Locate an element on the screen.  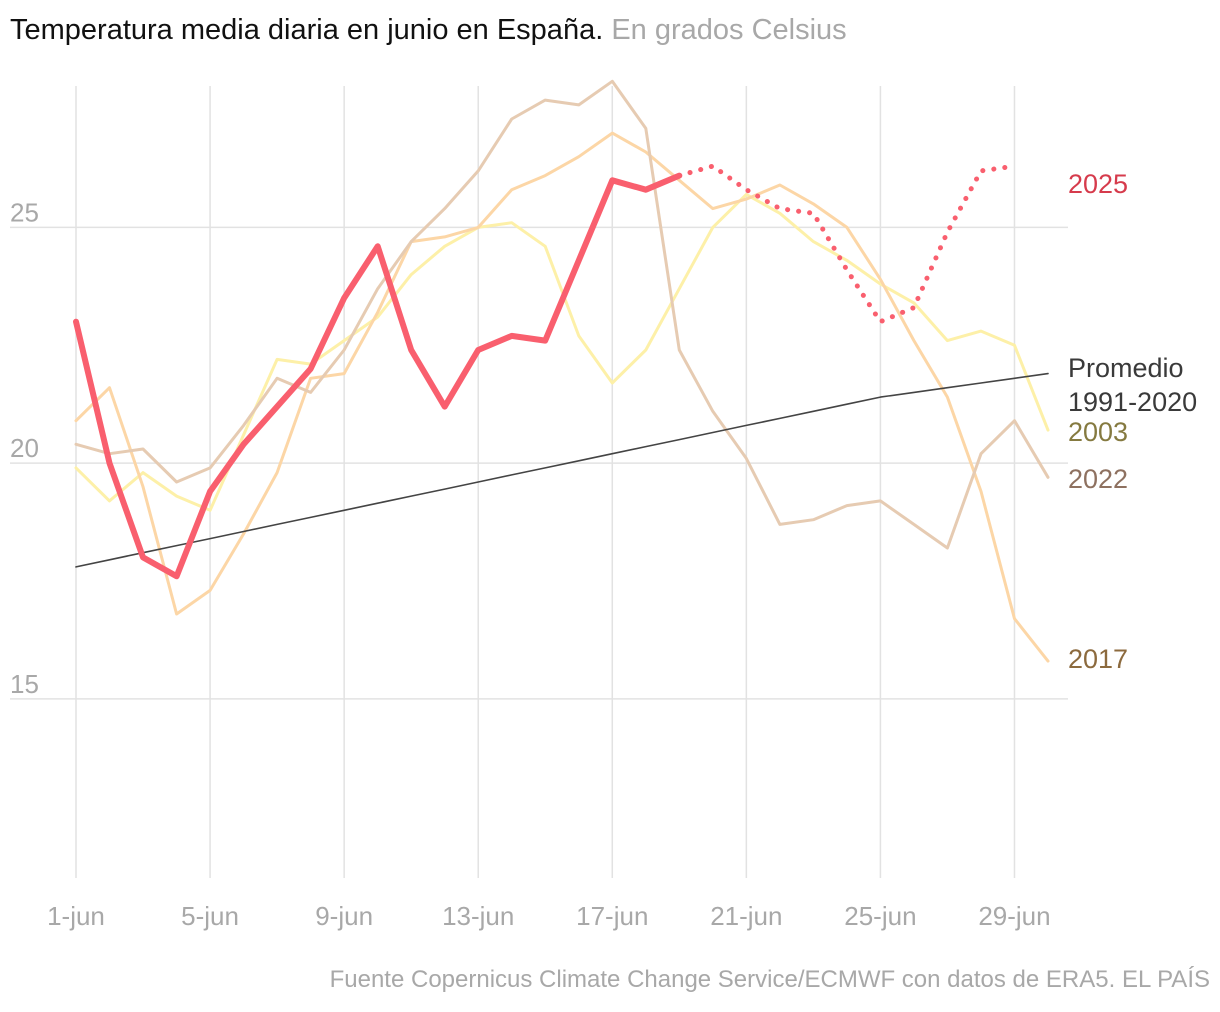
series-label-2022: 2022 is located at coordinates (1098, 479).